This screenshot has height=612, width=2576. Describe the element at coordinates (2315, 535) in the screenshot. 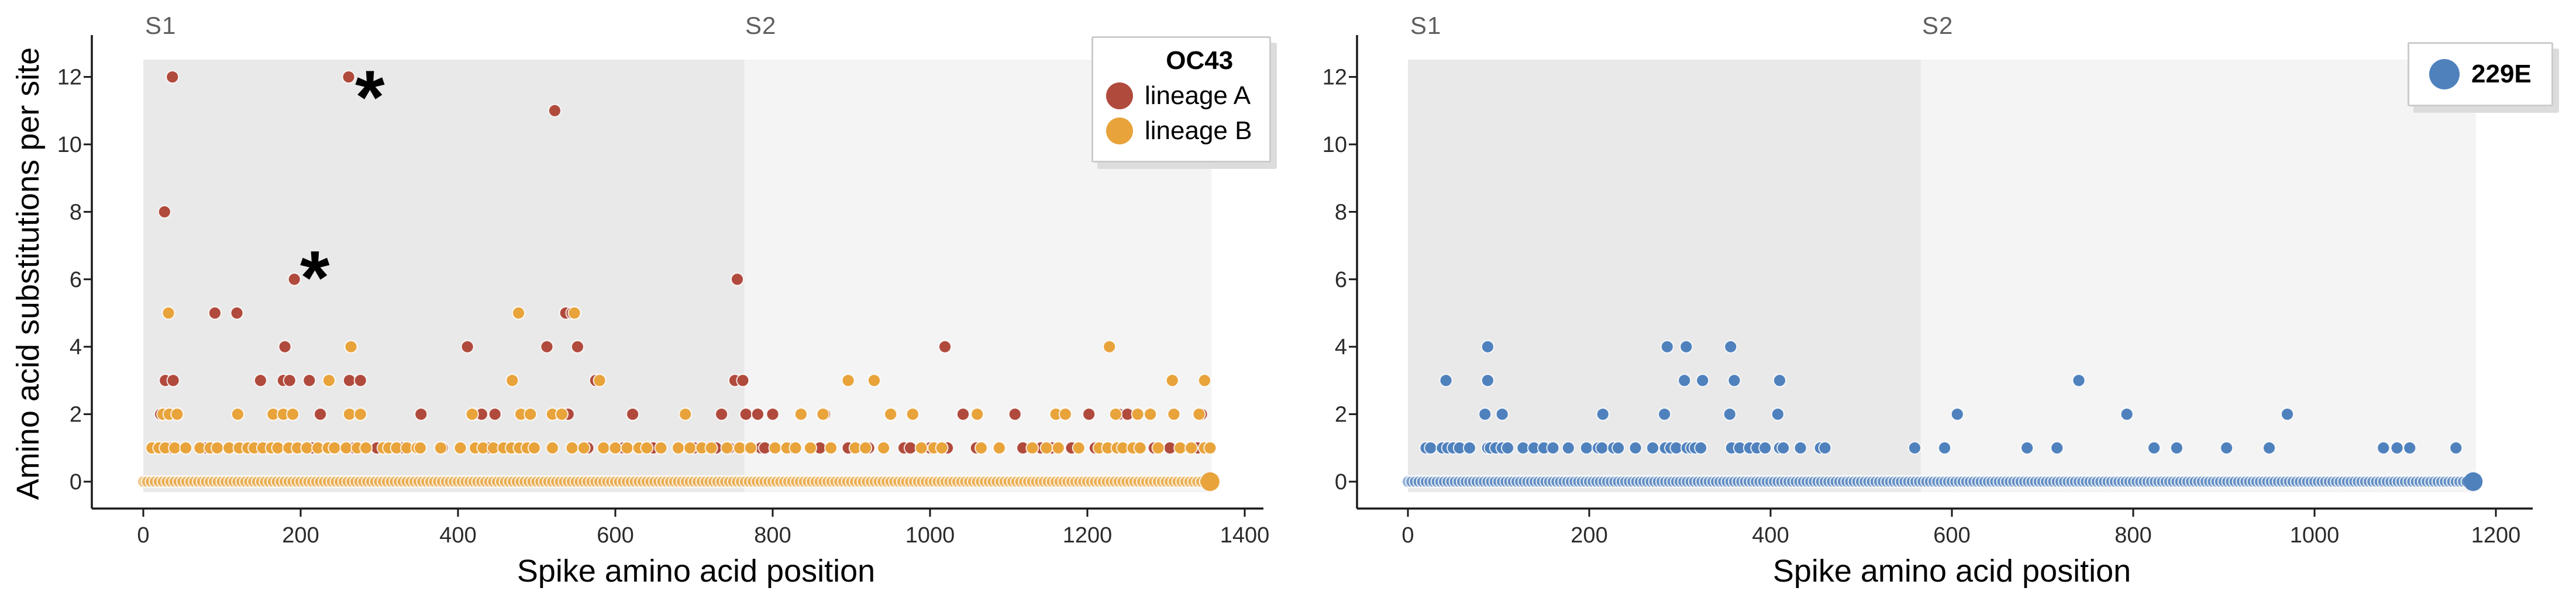

I see `x-tick-label: 1000` at that location.